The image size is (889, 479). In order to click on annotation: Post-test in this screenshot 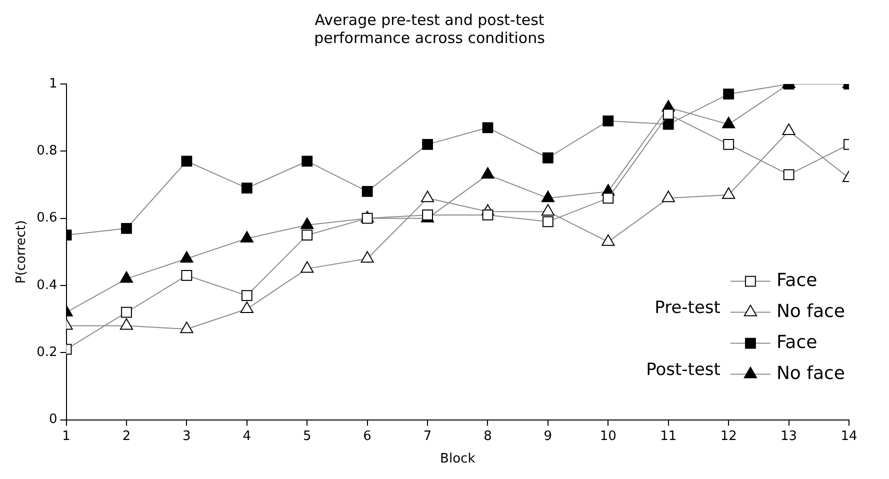, I will do `click(683, 370)`.